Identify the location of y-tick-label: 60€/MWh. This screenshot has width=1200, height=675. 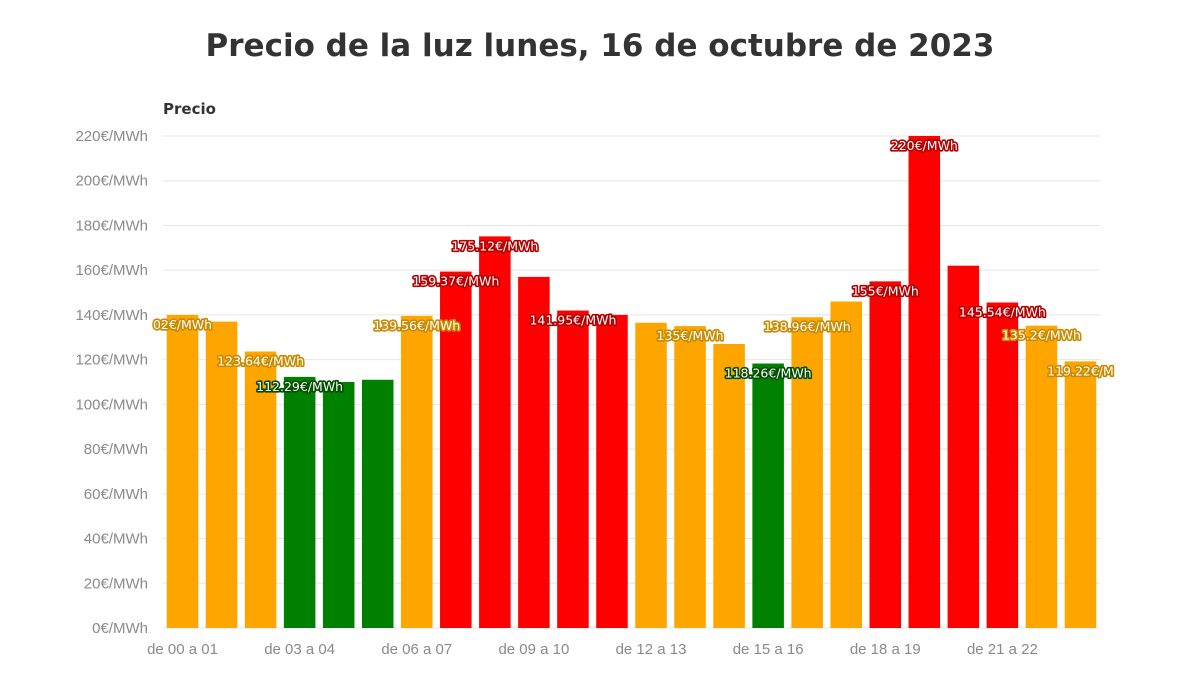
(116, 494).